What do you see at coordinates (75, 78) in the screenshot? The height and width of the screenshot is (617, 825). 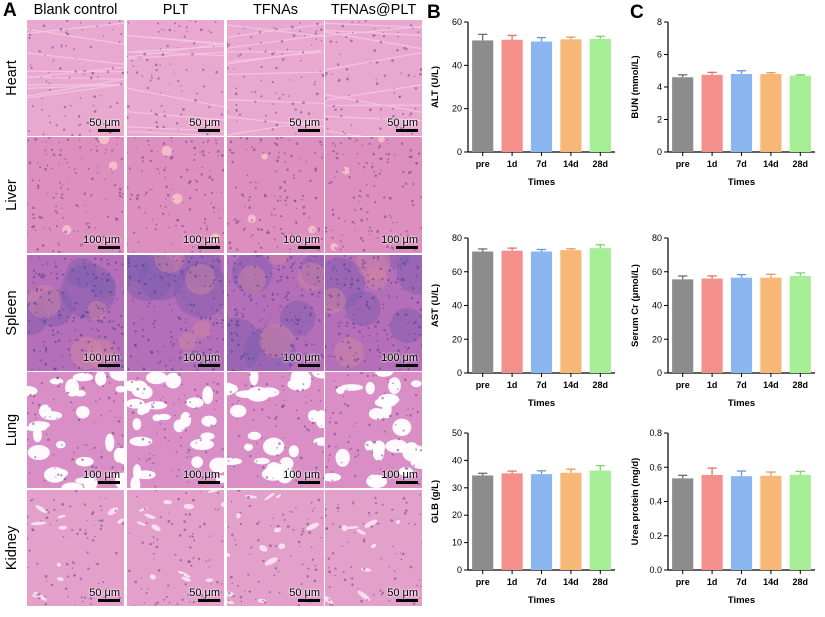 I see `histology-image-heart-blank-control: 50 μm` at bounding box center [75, 78].